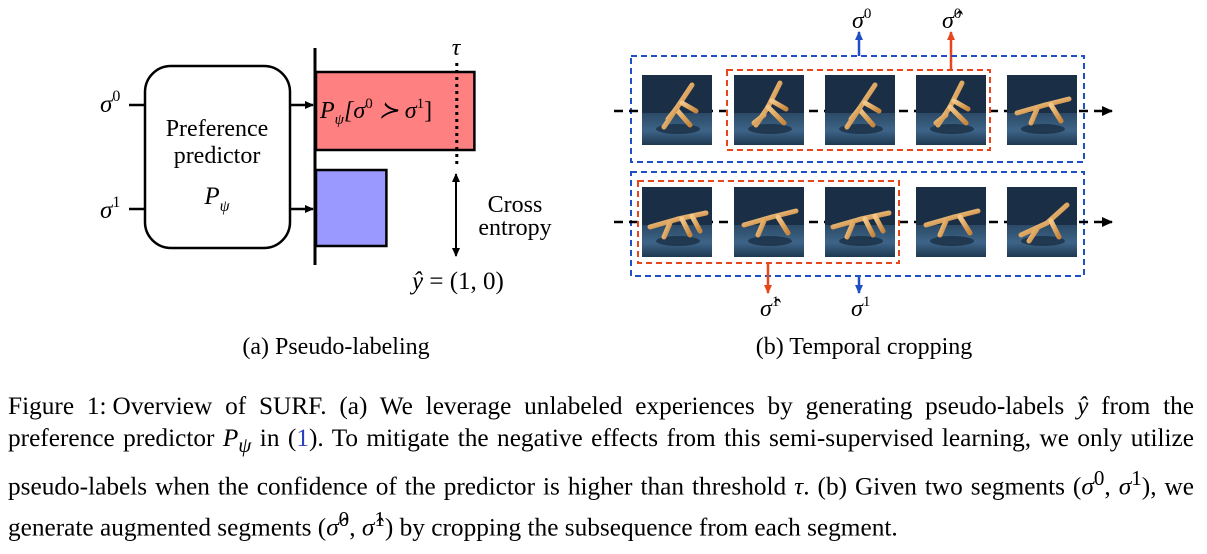  I want to click on pseudo-label-equation: ŷ = (1, 0), so click(456, 281).